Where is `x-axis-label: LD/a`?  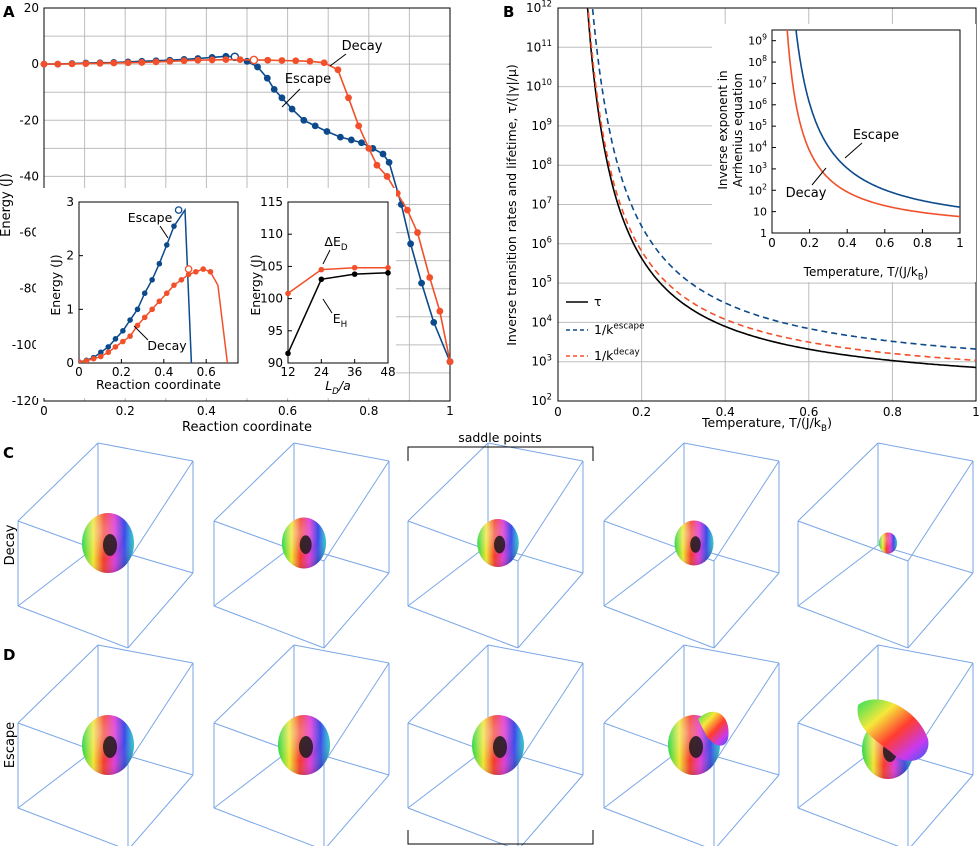
x-axis-label: LD/a is located at coordinates (338, 387).